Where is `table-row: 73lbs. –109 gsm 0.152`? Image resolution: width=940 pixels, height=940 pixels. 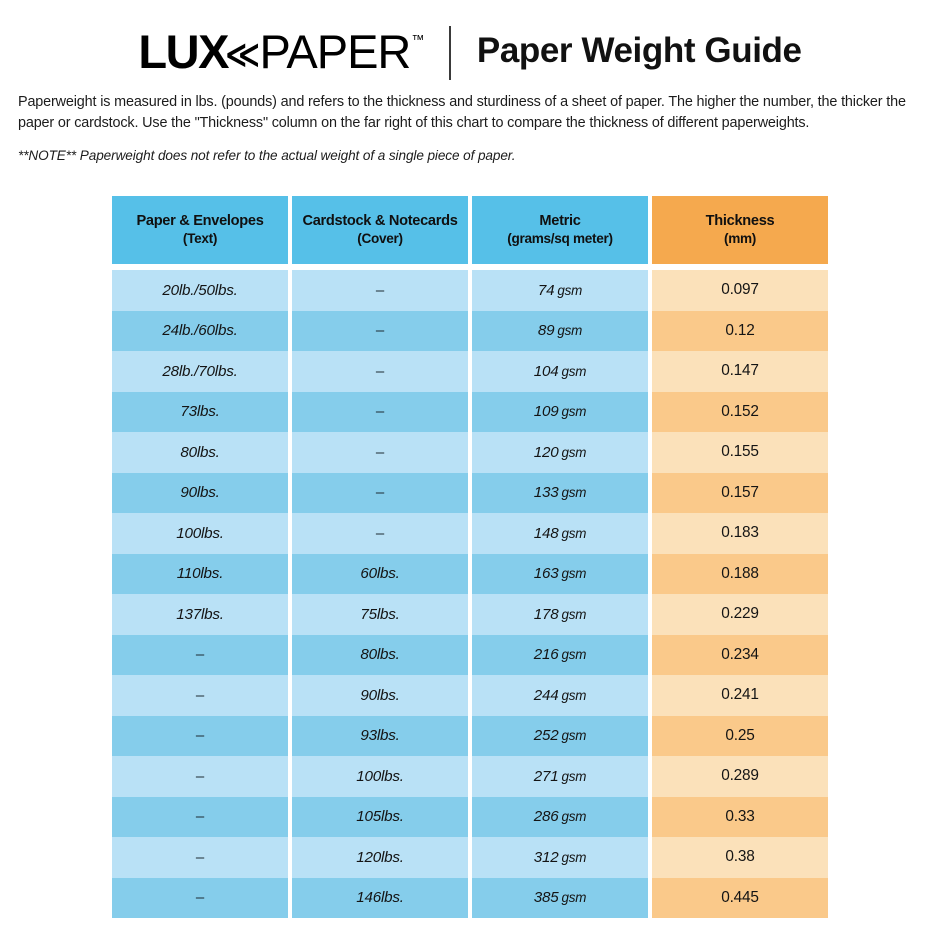
table-row: 73lbs. –109 gsm 0.152 is located at coordinates (470, 411).